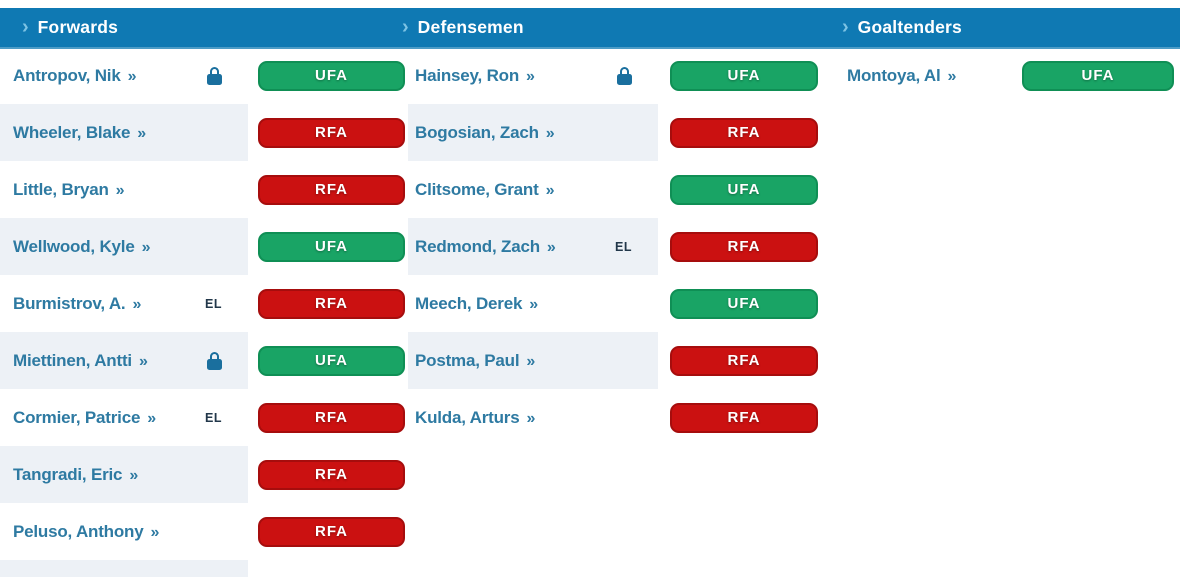 Image resolution: width=1200 pixels, height=577 pixels. I want to click on player-name-link: Meech, Derek », so click(476, 304).